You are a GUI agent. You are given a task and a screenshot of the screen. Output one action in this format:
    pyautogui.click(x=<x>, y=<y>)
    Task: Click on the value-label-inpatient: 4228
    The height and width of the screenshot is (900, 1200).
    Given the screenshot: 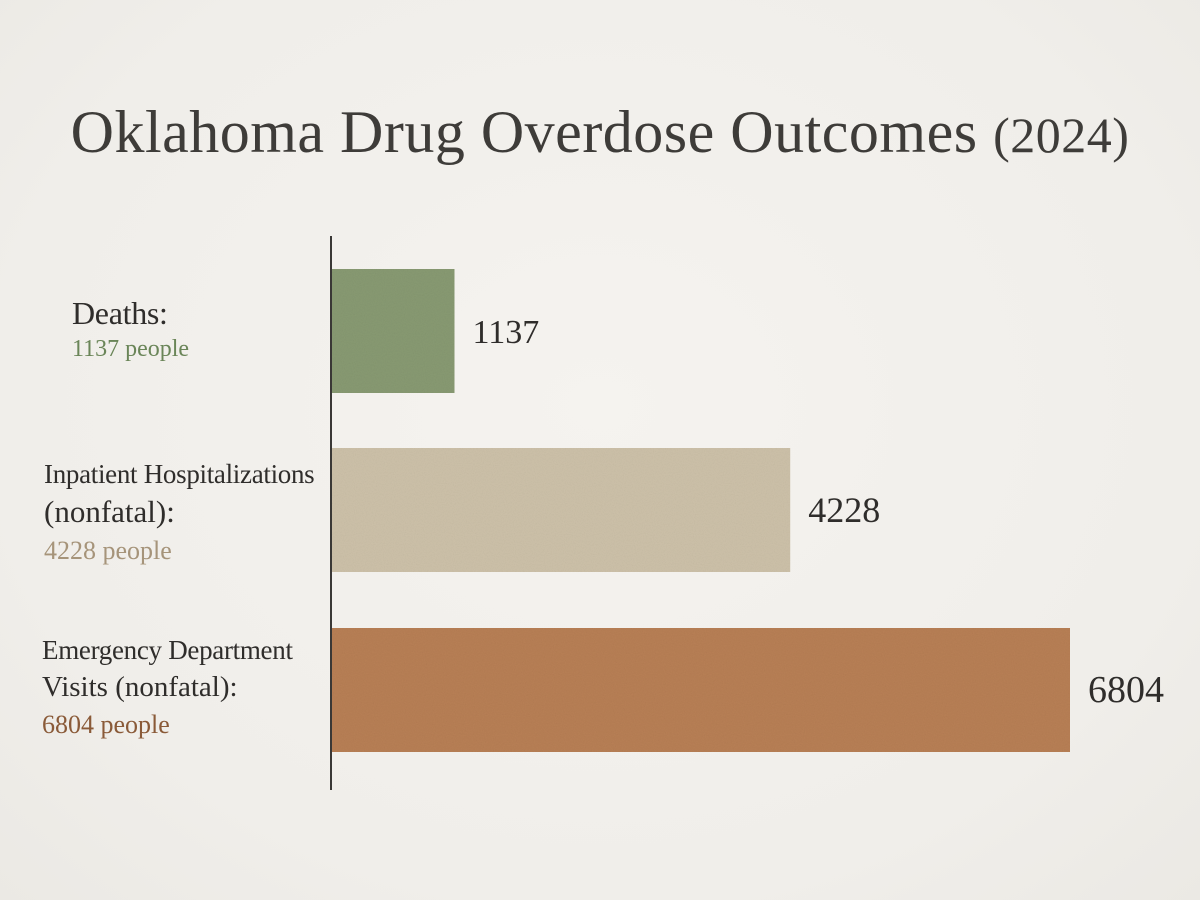 What is the action you would take?
    pyautogui.click(x=844, y=510)
    